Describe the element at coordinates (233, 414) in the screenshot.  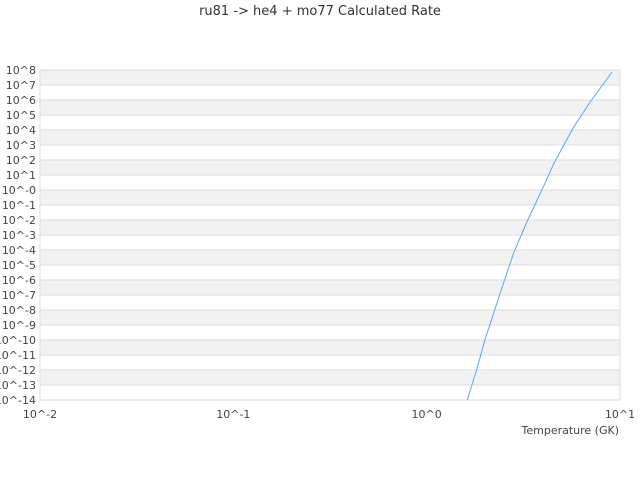
I see `x-tick-label: 10^-1` at that location.